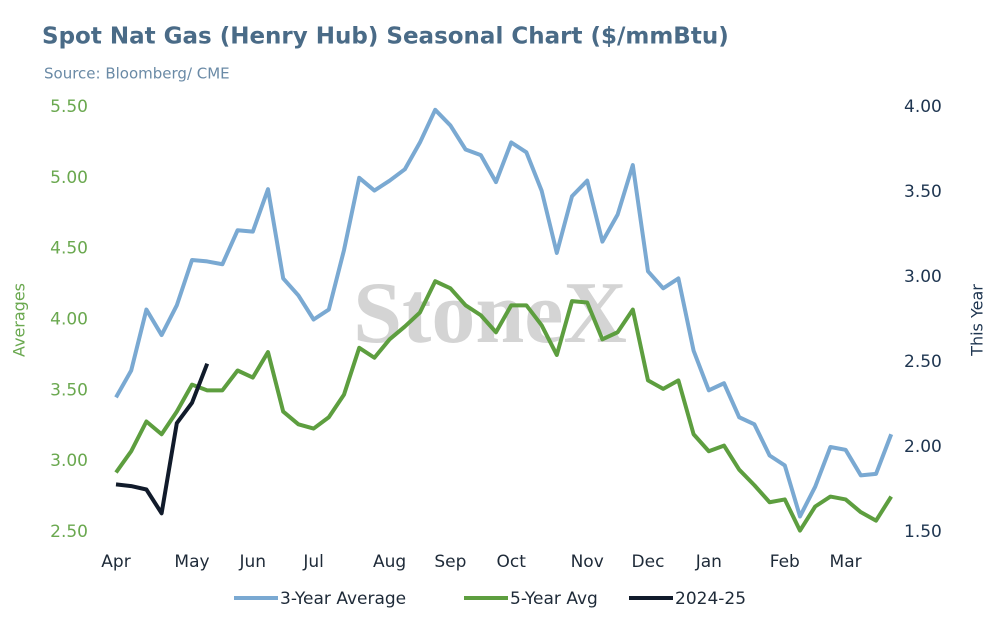 The image size is (993, 617). Describe the element at coordinates (923, 532) in the screenshot. I see `y2-tick-label: 1.50` at that location.